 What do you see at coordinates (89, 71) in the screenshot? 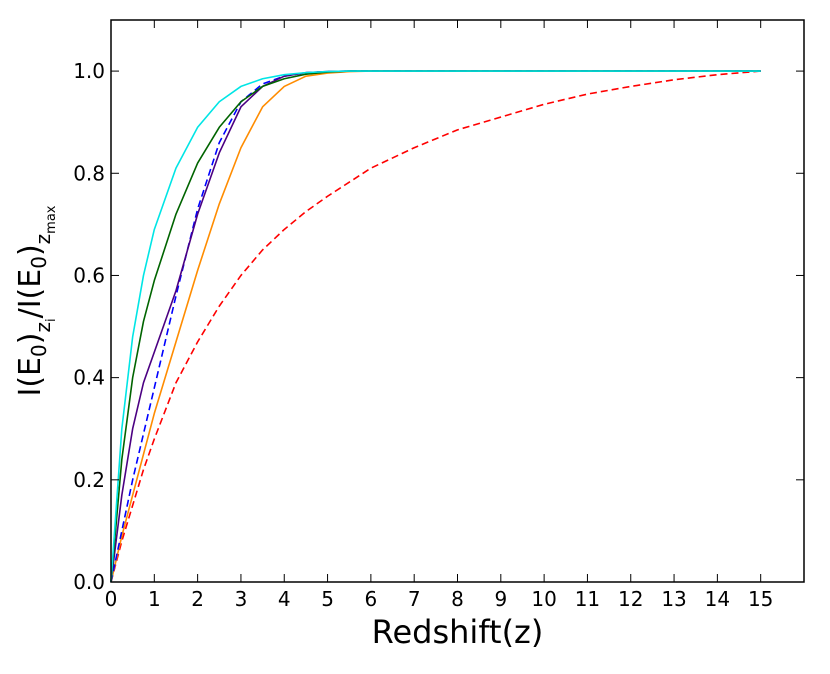
I see `y-tick-label: 1.0` at bounding box center [89, 71].